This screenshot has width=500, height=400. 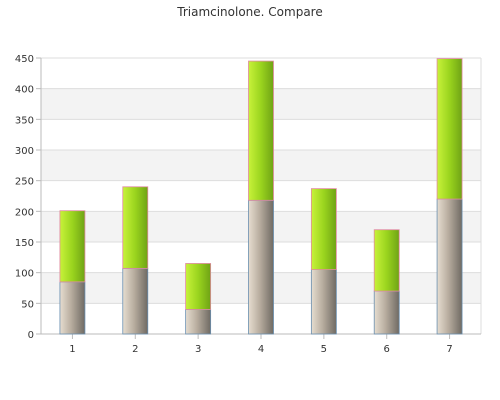 What do you see at coordinates (24, 151) in the screenshot?
I see `y-tick-label: 300` at bounding box center [24, 151].